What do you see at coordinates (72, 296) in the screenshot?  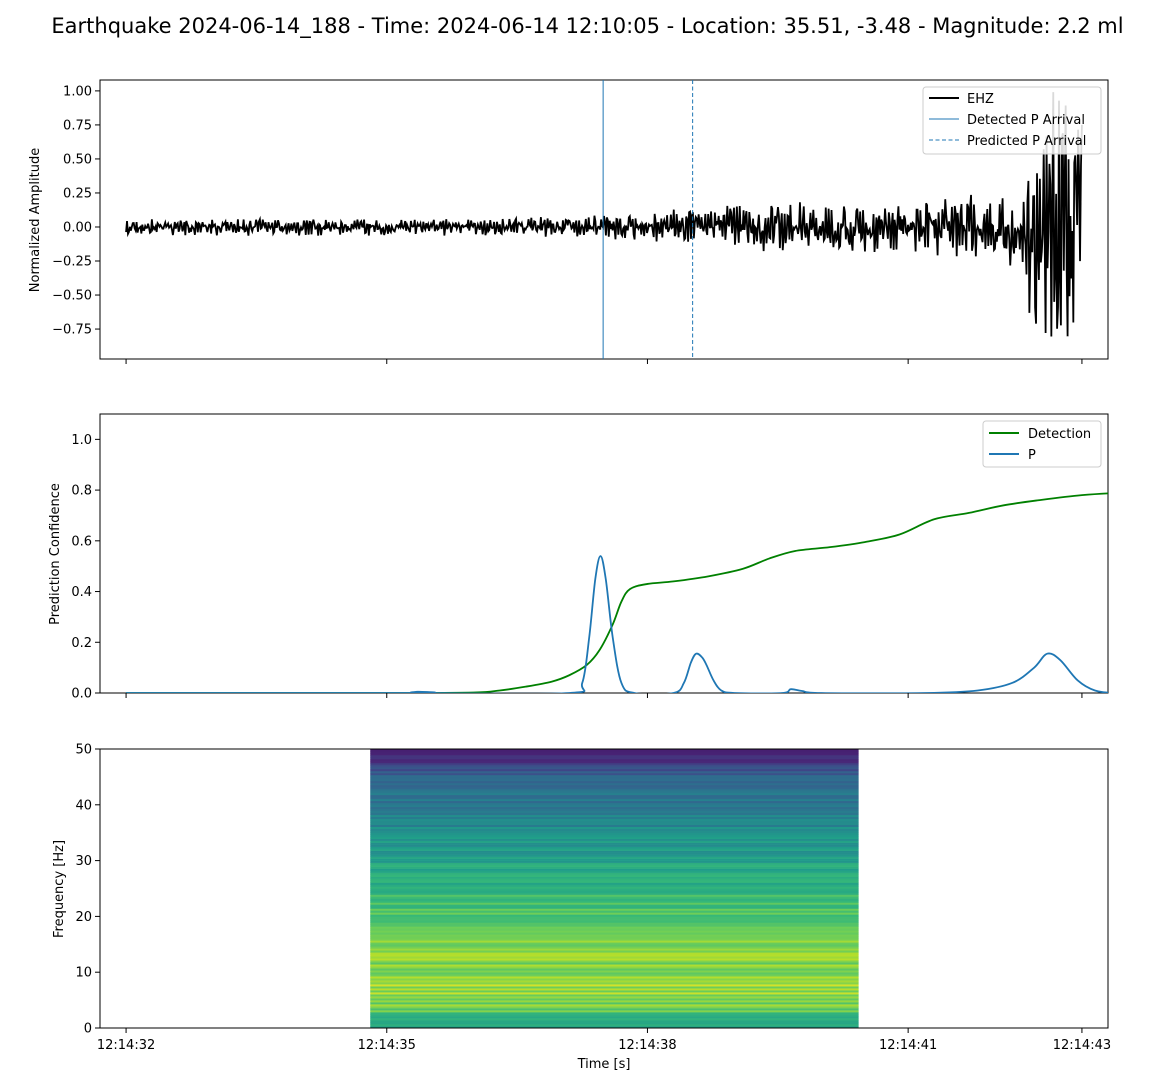 I see `y-tick-label: −0.50` at bounding box center [72, 296].